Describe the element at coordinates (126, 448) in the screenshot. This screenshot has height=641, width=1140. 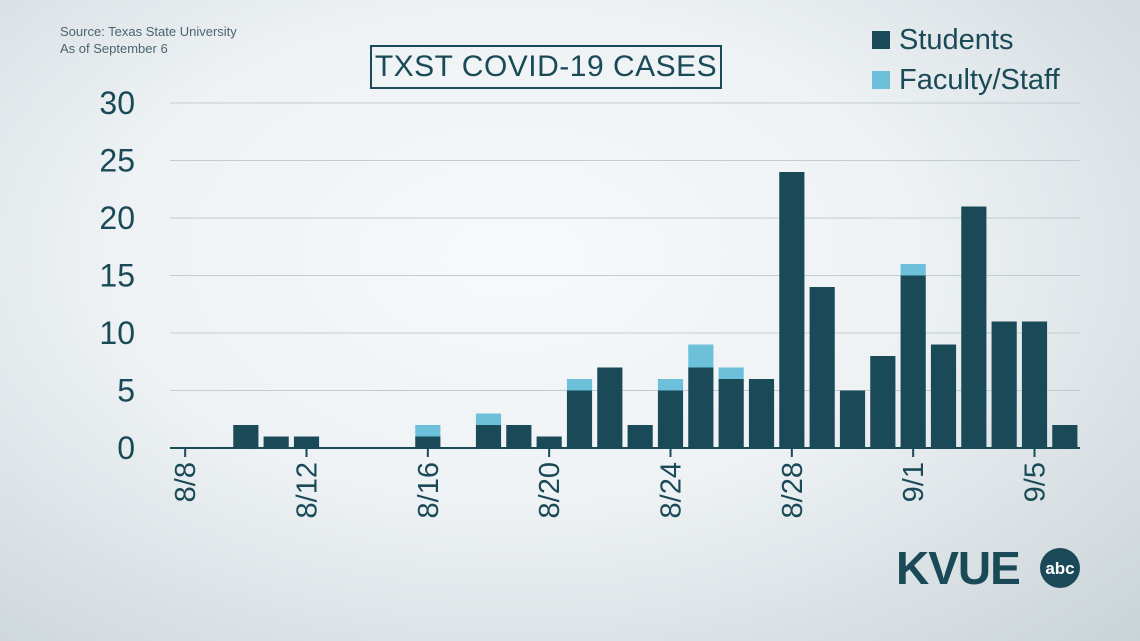
I see `y-tick-label: 0` at that location.